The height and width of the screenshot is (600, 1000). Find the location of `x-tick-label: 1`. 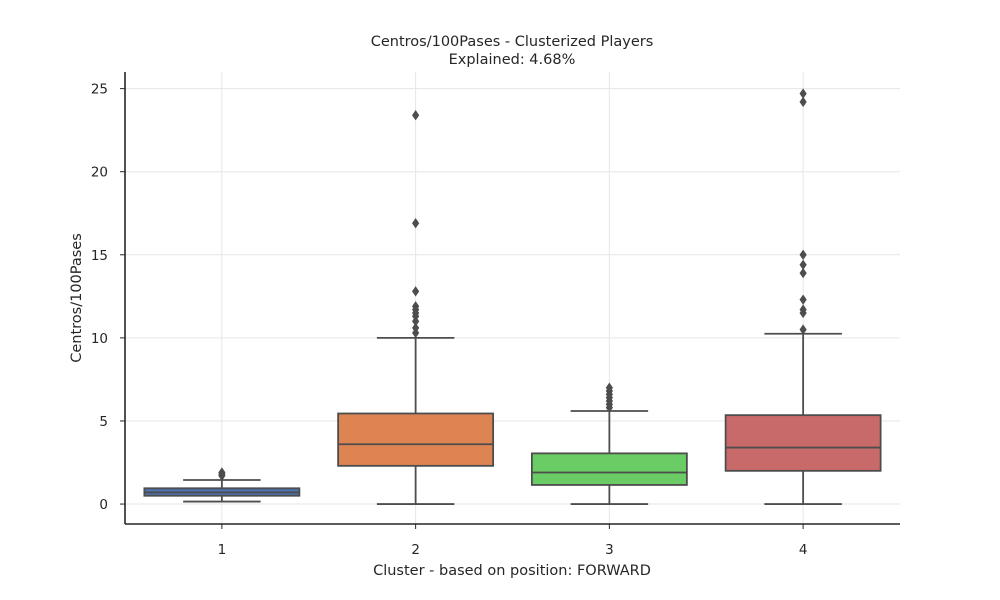

x-tick-label: 1 is located at coordinates (222, 550).